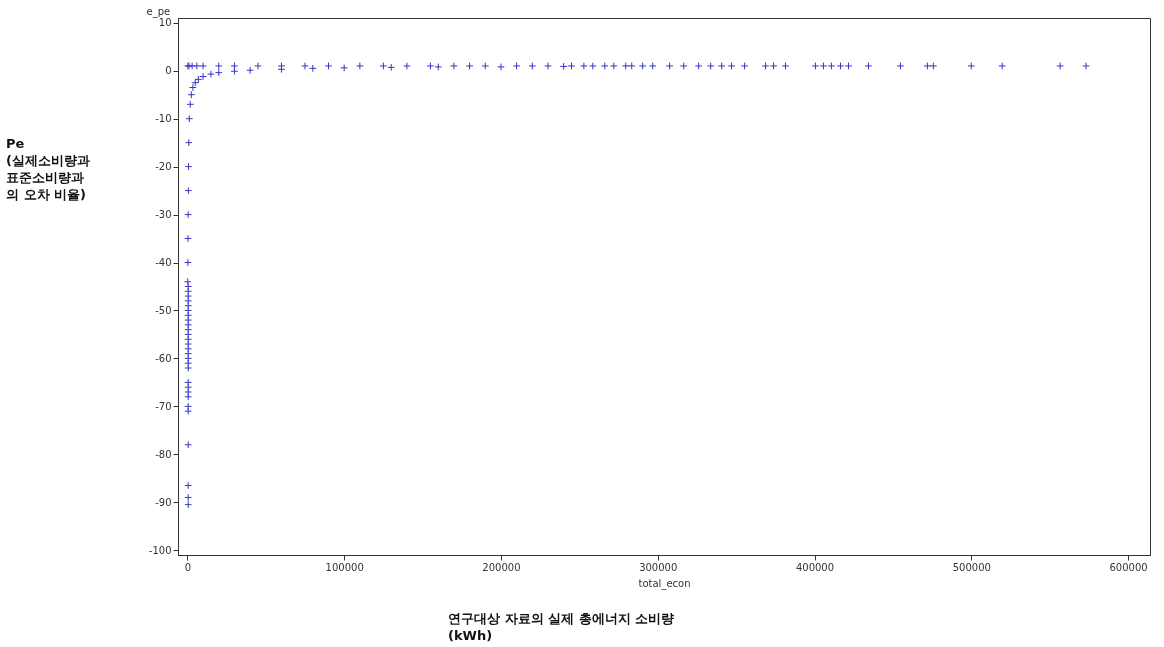  I want to click on x-tick-label: 200000, so click(501, 567).